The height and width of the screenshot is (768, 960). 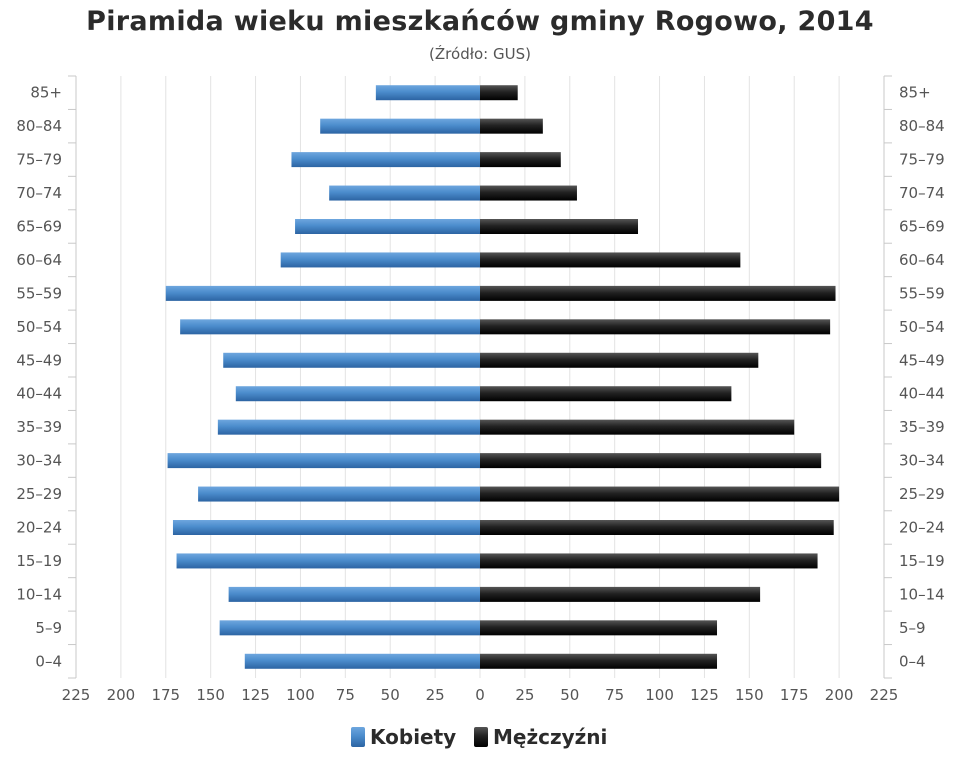 What do you see at coordinates (48, 661) in the screenshot?
I see `y-category-label-left: 0–4` at bounding box center [48, 661].